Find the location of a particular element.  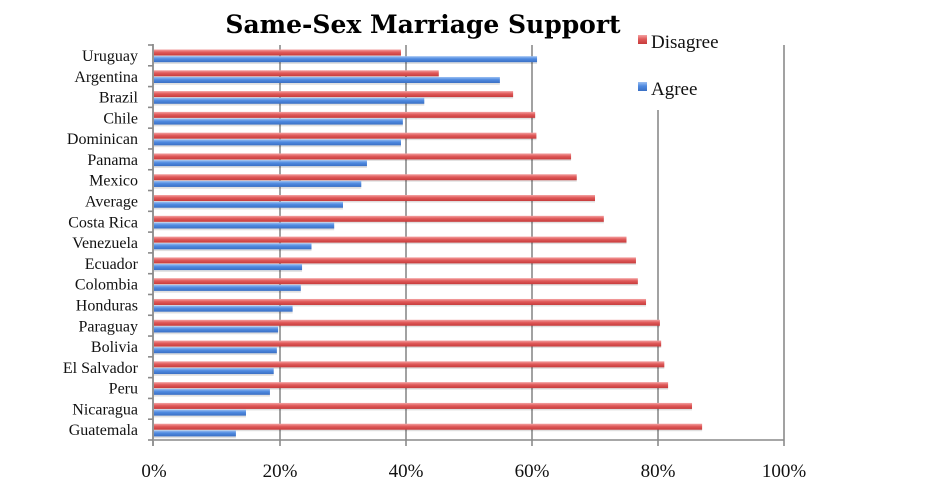

bar-agree-paraguay is located at coordinates (216, 329).